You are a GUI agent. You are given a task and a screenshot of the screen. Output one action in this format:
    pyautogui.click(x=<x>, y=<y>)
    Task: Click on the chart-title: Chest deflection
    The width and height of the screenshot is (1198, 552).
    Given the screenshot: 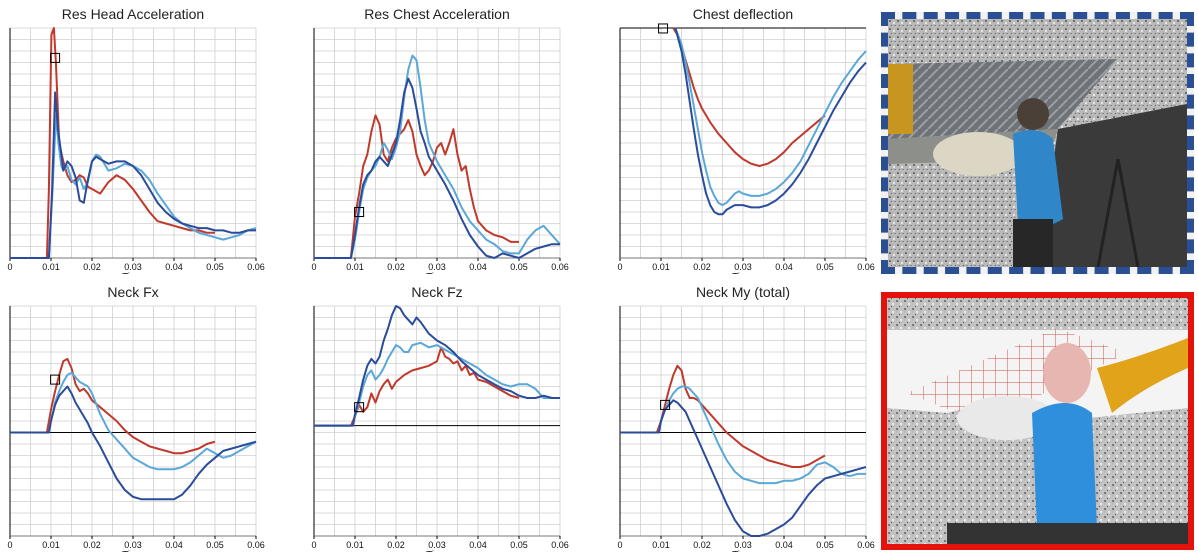 What is the action you would take?
    pyautogui.click(x=743, y=14)
    